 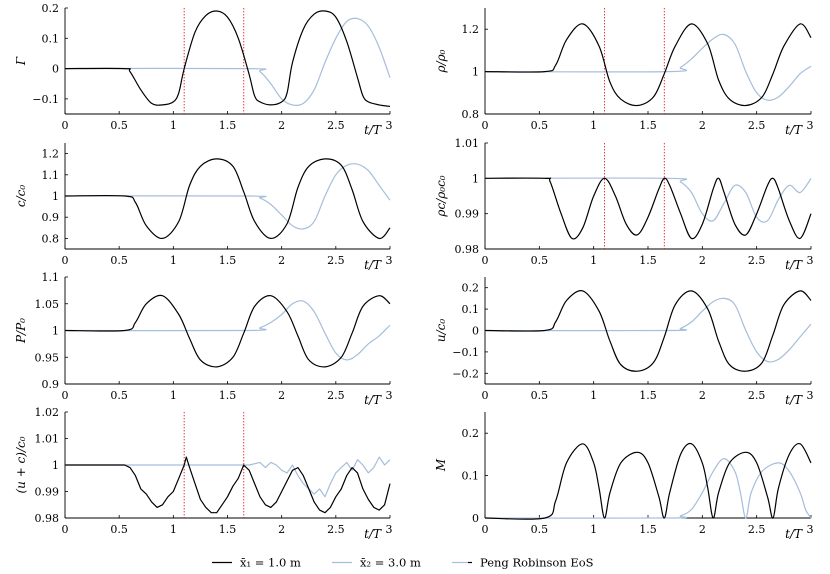 I want to click on y-tick-label: −0.2, so click(x=465, y=373).